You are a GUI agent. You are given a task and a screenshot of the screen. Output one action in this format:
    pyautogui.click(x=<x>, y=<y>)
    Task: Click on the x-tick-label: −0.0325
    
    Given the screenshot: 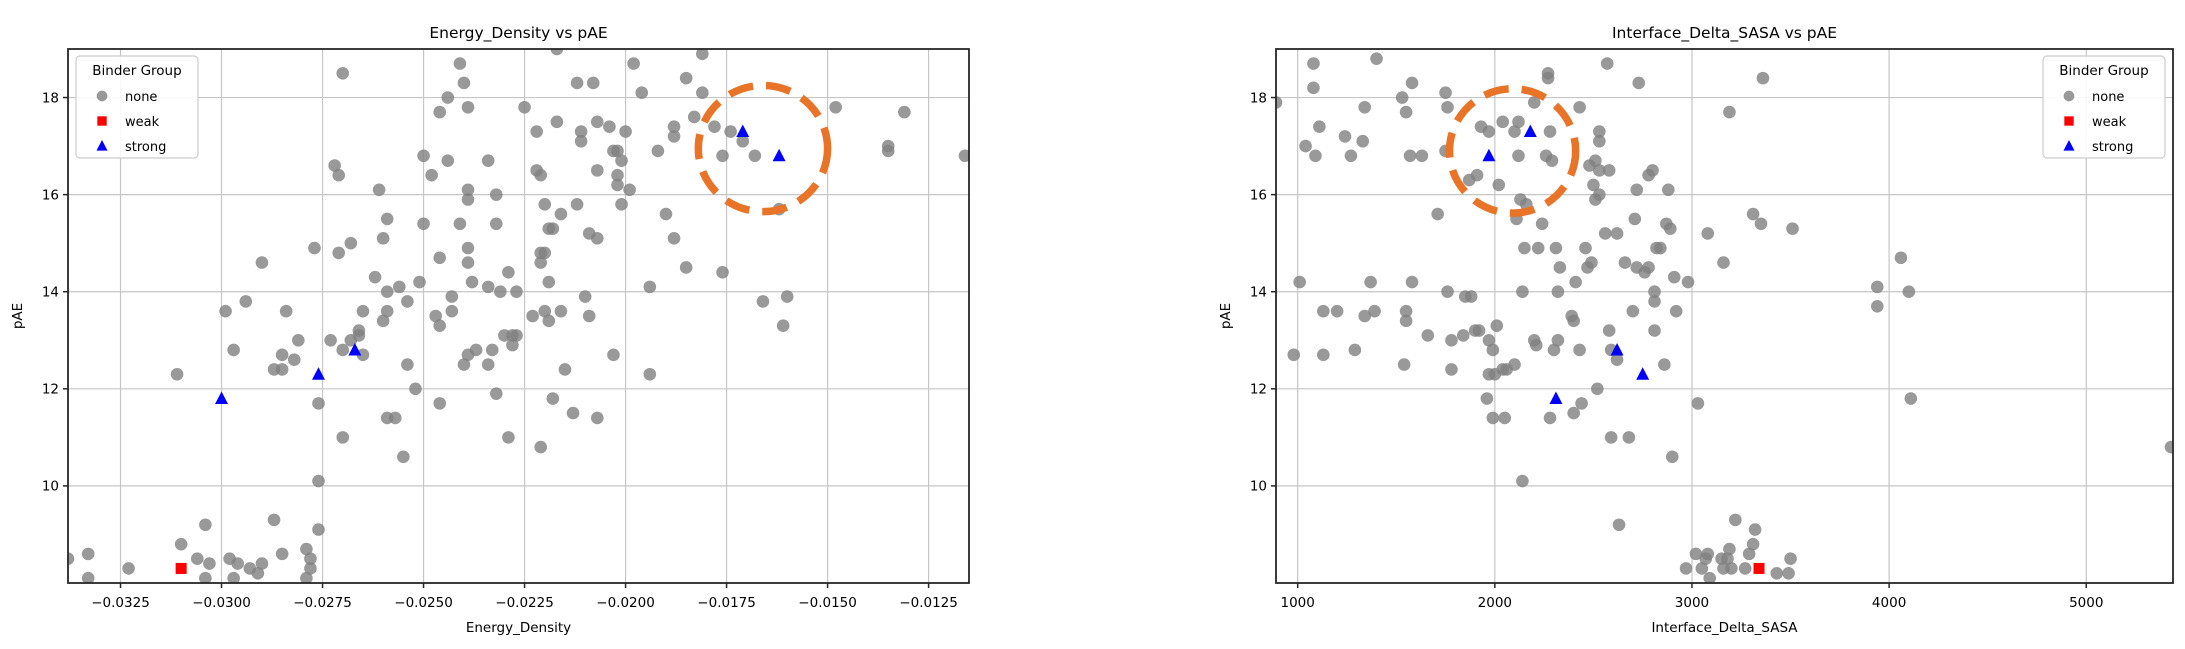 What is the action you would take?
    pyautogui.click(x=120, y=603)
    